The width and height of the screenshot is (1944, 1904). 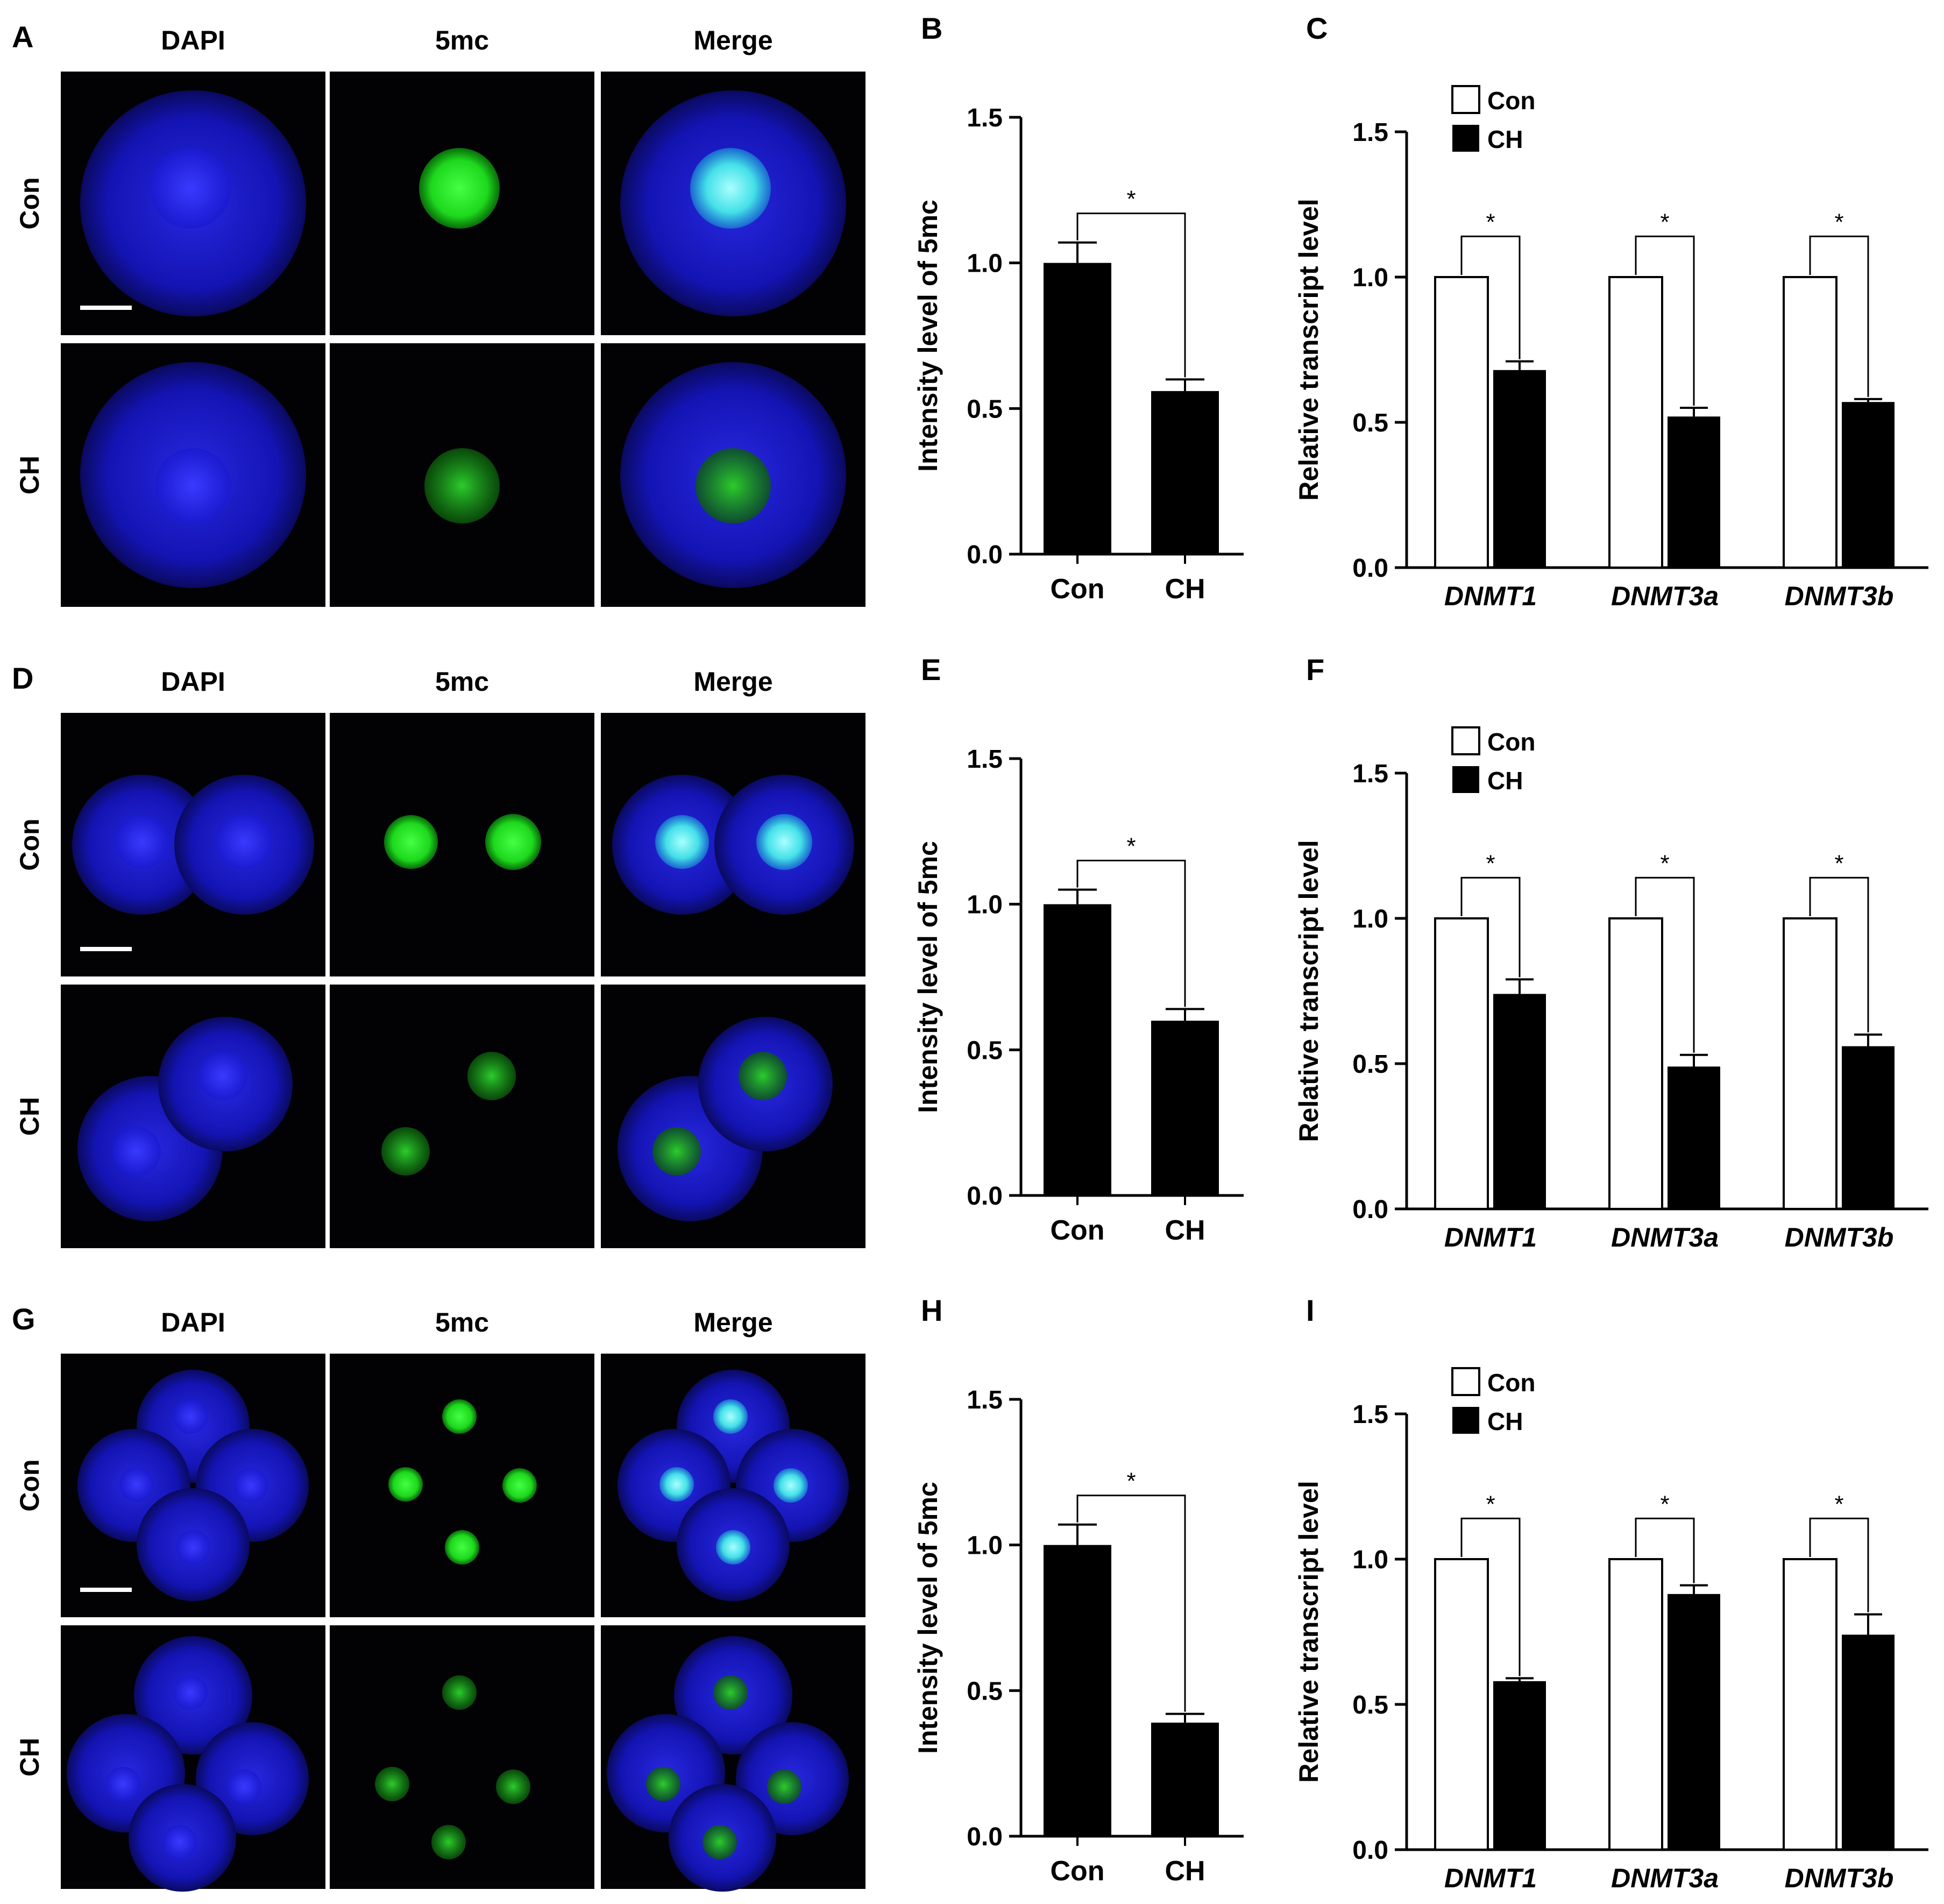 What do you see at coordinates (1315, 669) in the screenshot?
I see `panel-letter: F` at bounding box center [1315, 669].